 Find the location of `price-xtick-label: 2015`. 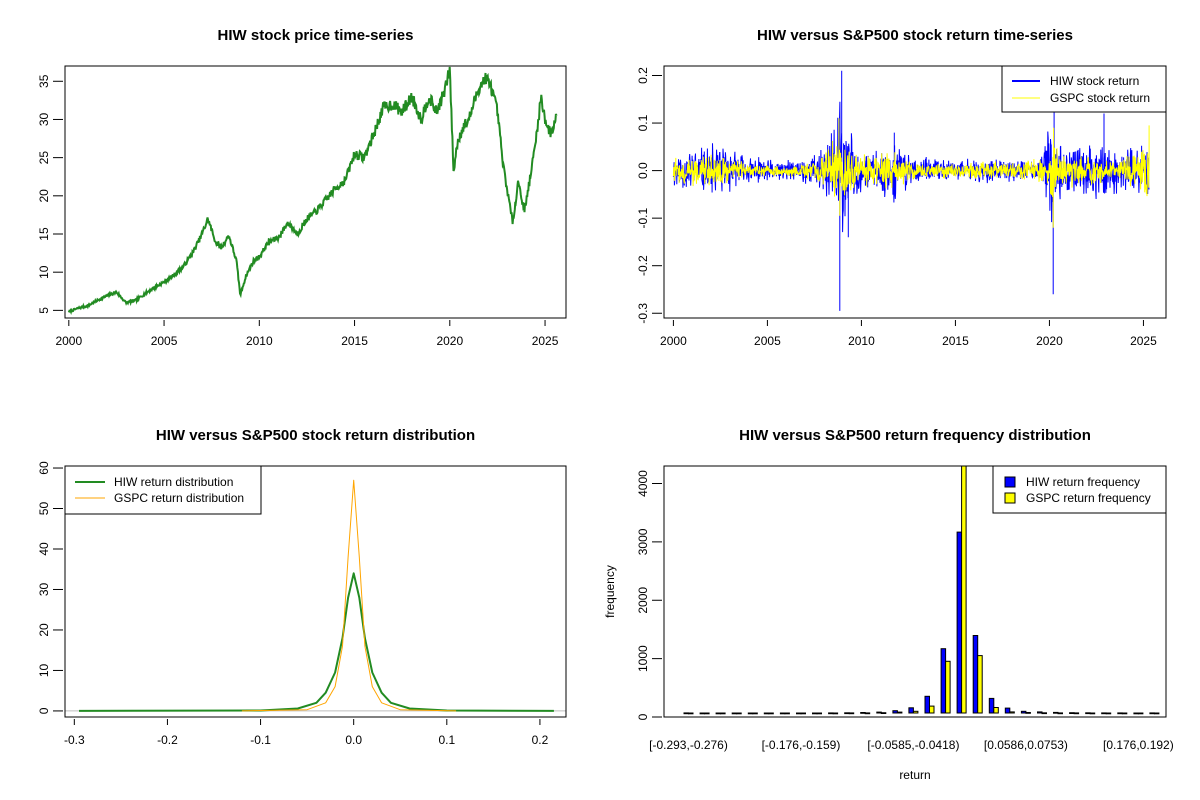

price-xtick-label: 2015 is located at coordinates (354, 341).